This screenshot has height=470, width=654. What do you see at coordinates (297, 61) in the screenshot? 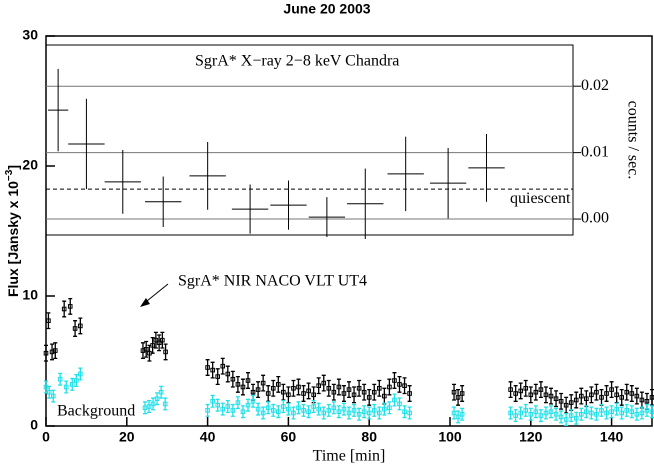
I see `inset-title: SgrA* X−ray 2−8 keV Chandra` at bounding box center [297, 61].